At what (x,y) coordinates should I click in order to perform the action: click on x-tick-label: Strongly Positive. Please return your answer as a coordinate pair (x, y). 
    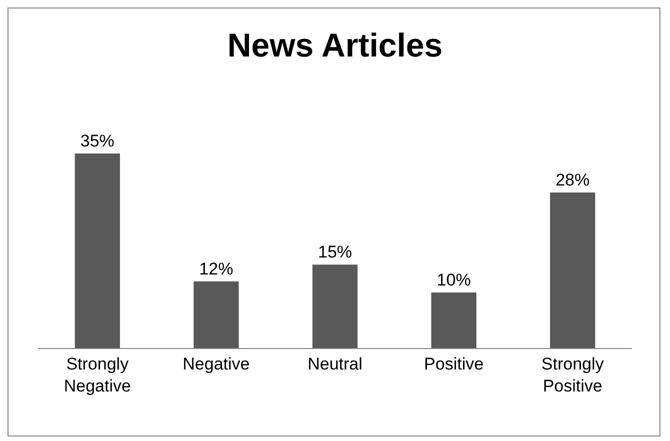
    Looking at the image, I should click on (572, 375).